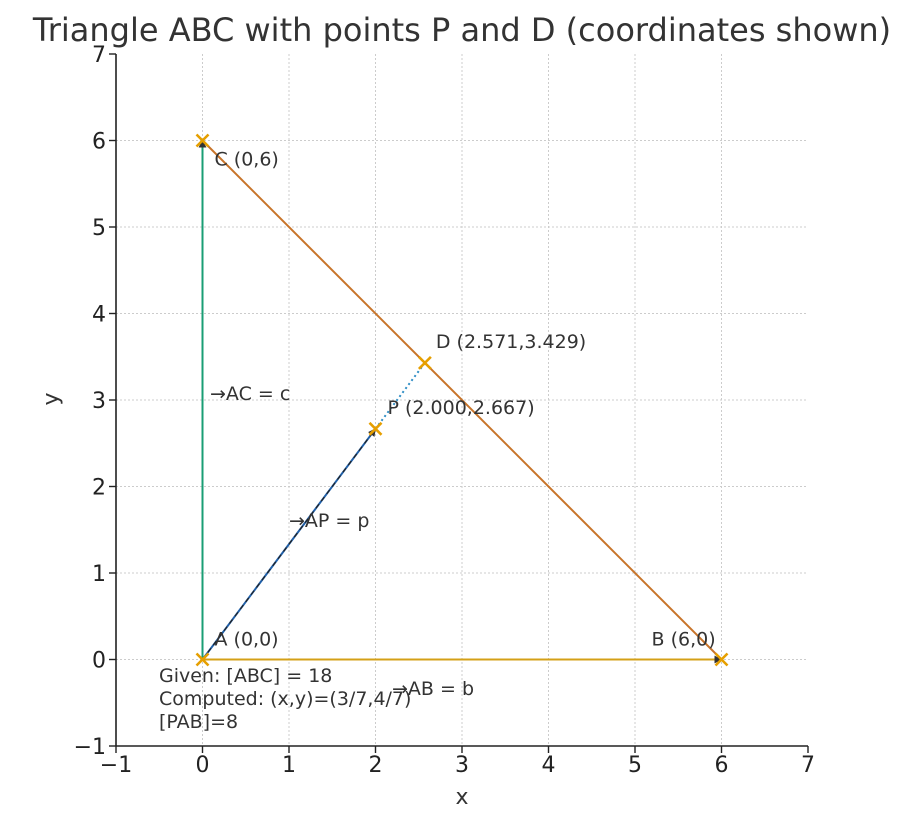  What do you see at coordinates (116, 765) in the screenshot?
I see `x-tick-label: −1` at bounding box center [116, 765].